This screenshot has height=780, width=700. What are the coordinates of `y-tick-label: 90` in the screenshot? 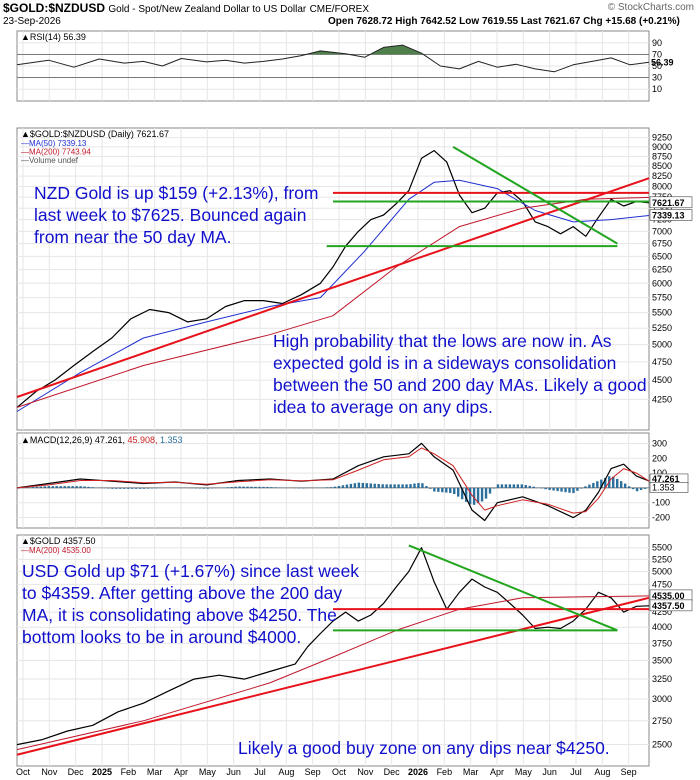 It's located at (657, 43).